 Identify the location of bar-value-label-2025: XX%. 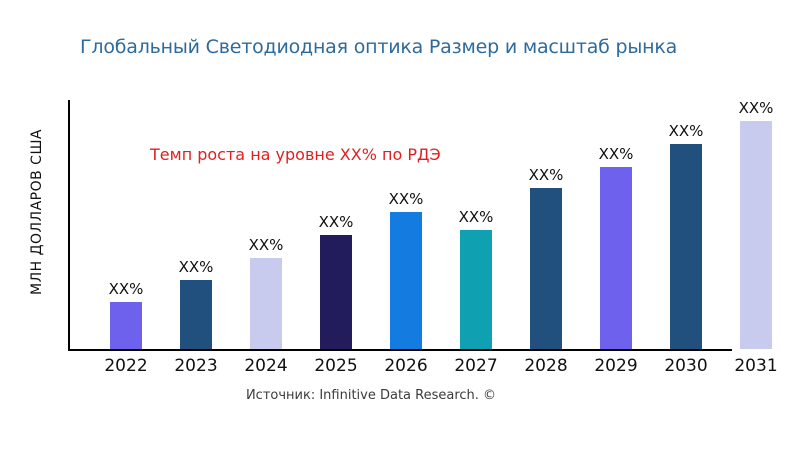
(336, 222).